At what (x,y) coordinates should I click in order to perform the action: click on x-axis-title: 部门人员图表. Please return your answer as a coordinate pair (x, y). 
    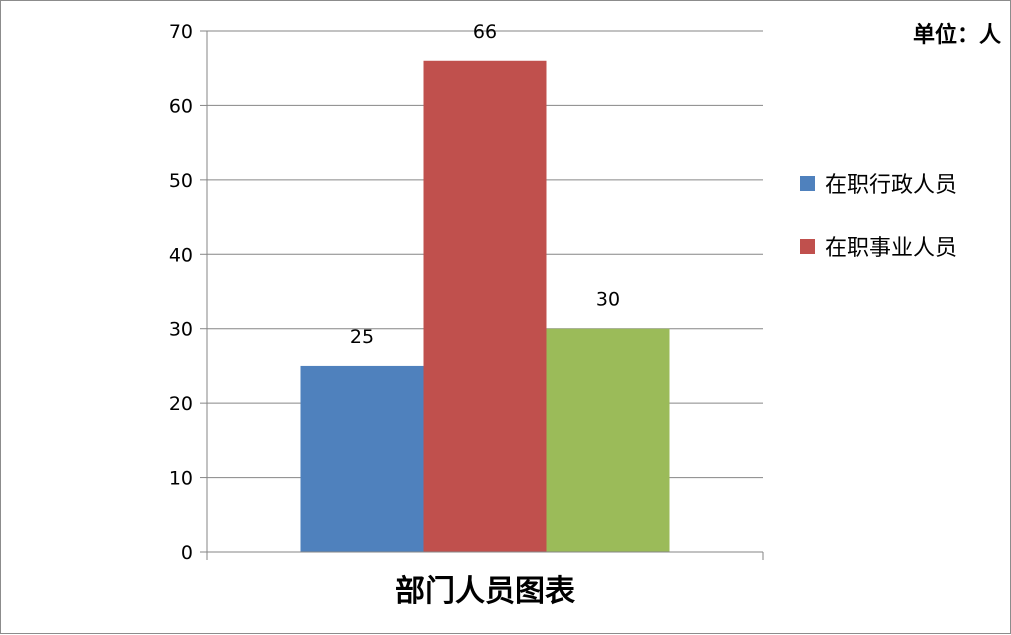
    Looking at the image, I should click on (485, 591).